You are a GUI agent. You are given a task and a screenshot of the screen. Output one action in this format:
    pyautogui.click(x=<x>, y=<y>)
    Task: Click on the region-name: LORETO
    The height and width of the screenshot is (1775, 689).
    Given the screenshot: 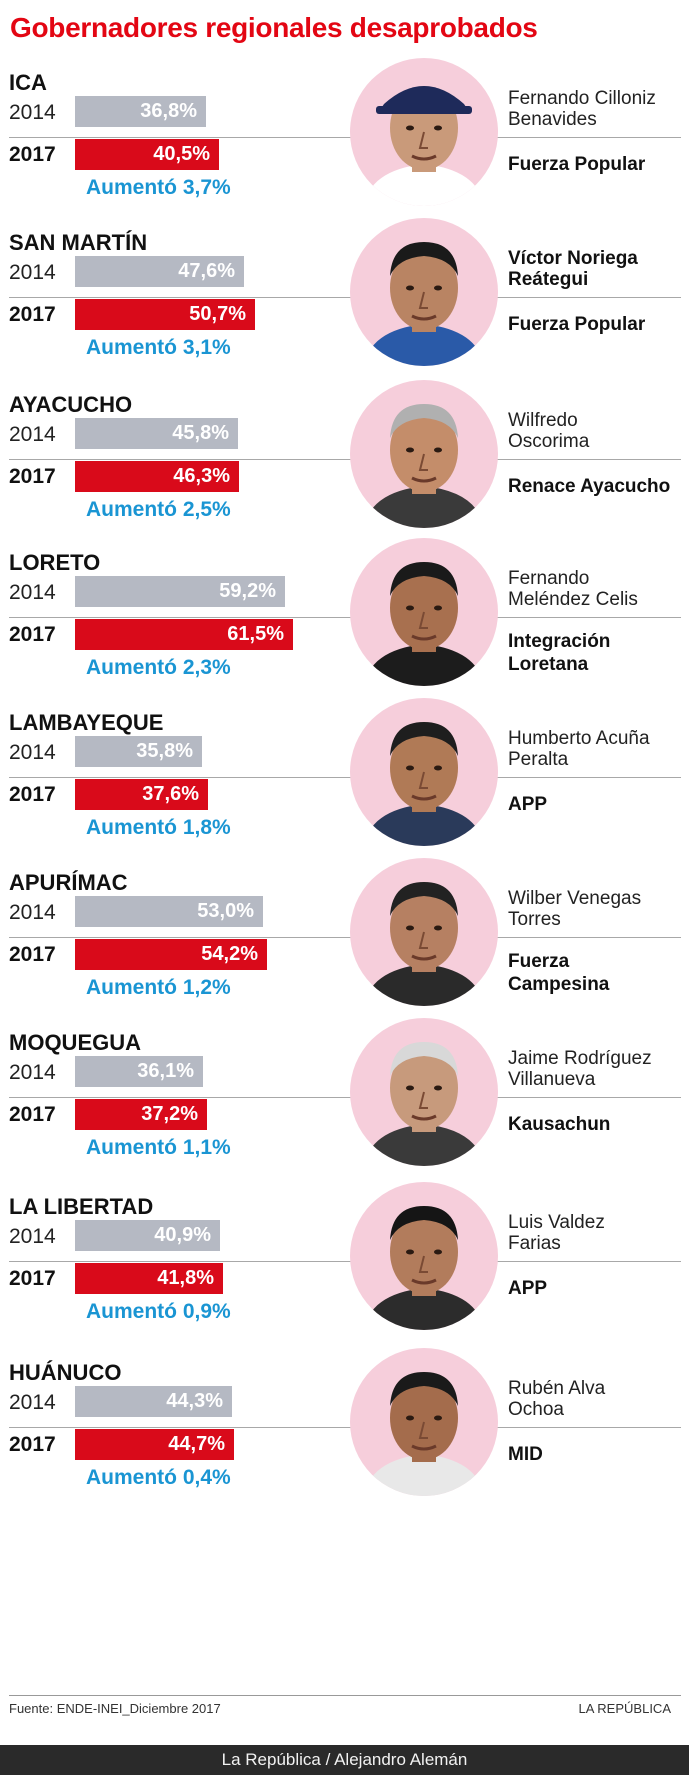 What is the action you would take?
    pyautogui.click(x=55, y=562)
    